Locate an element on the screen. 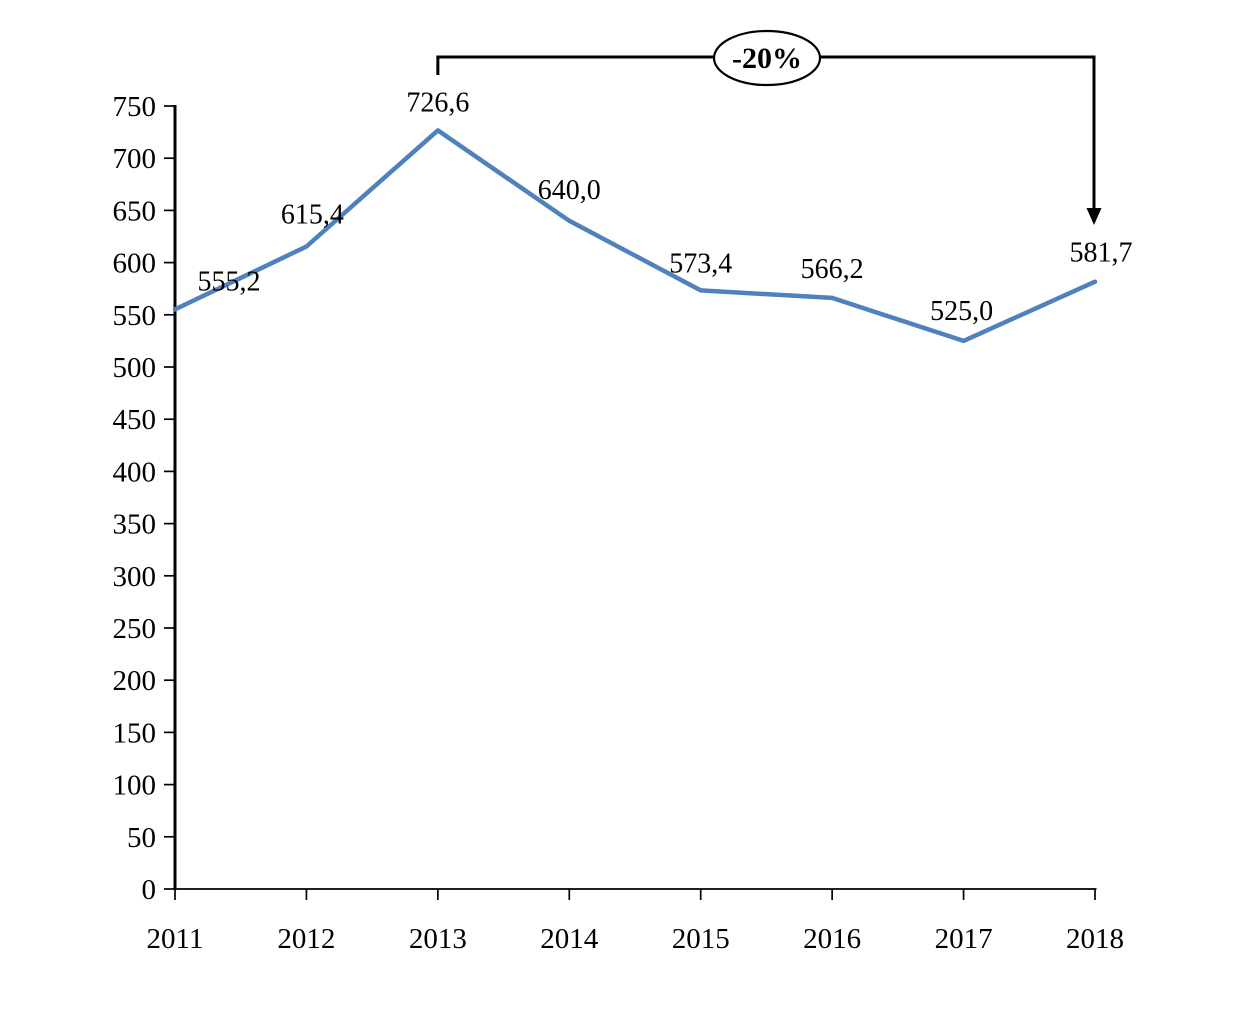 The height and width of the screenshot is (1013, 1246). x-axis-tick-label: 2013 is located at coordinates (438, 939).